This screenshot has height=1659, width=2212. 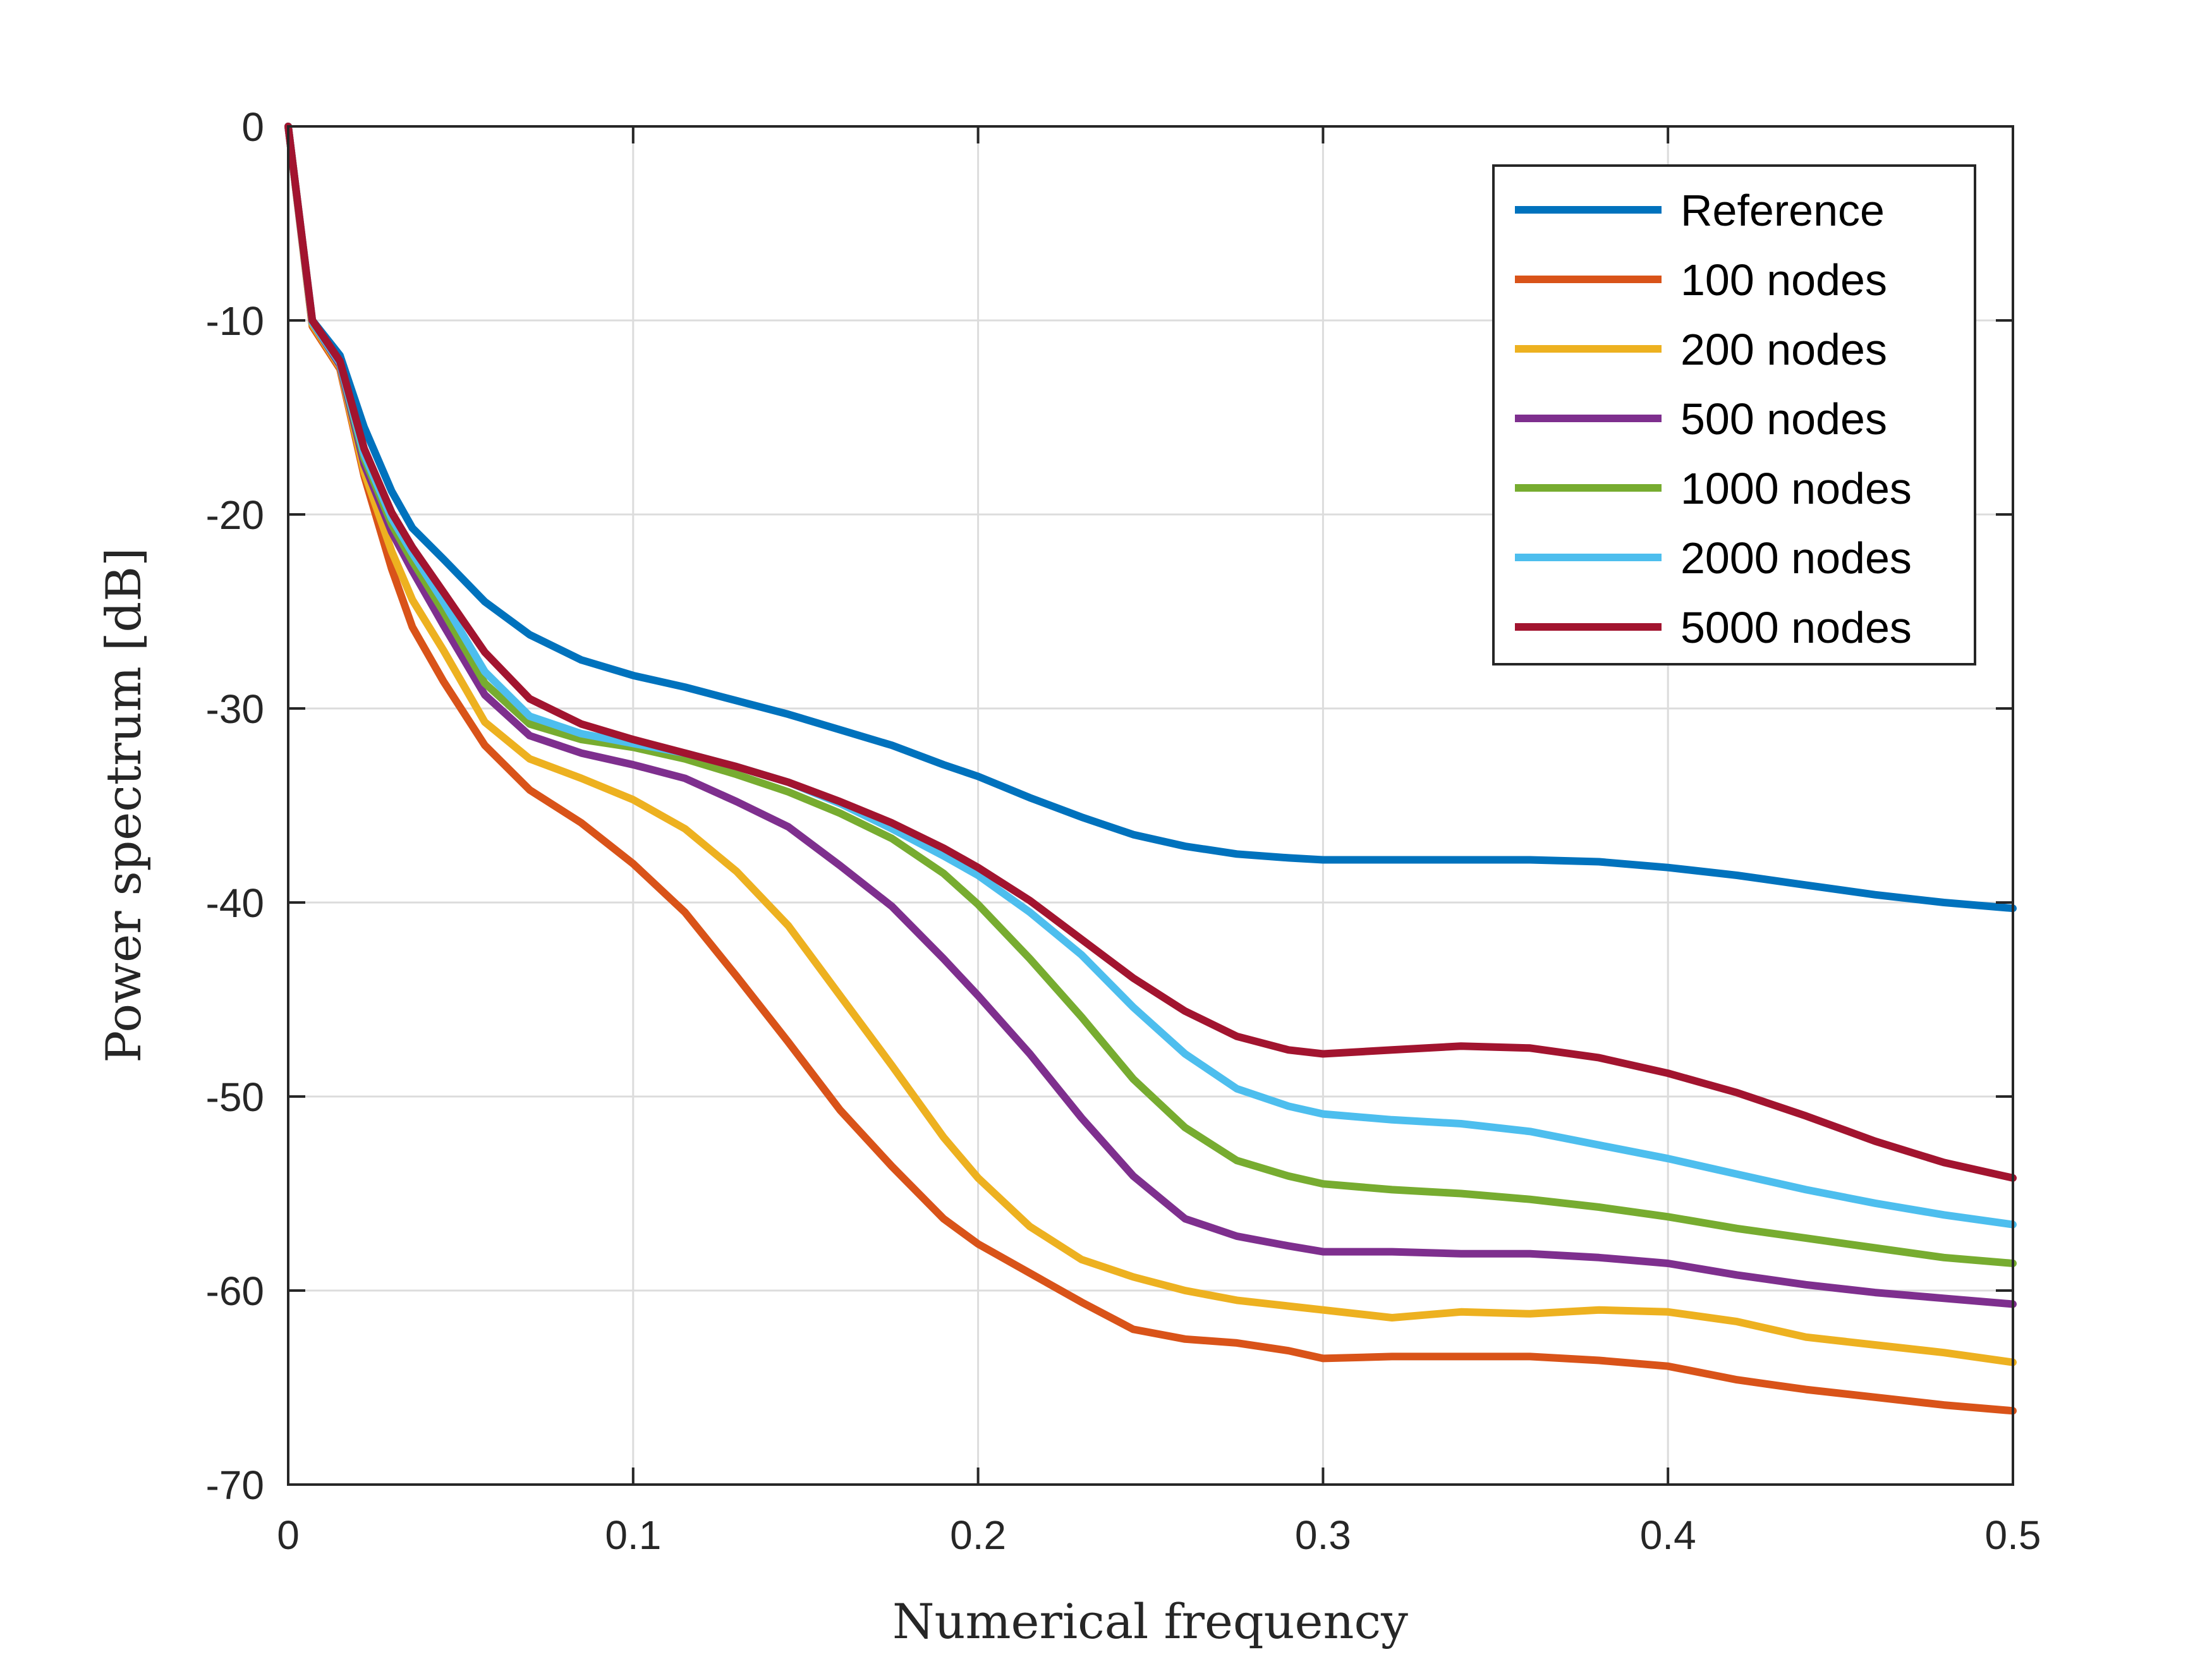 I want to click on x-tick-label: 0, so click(x=288, y=1535).